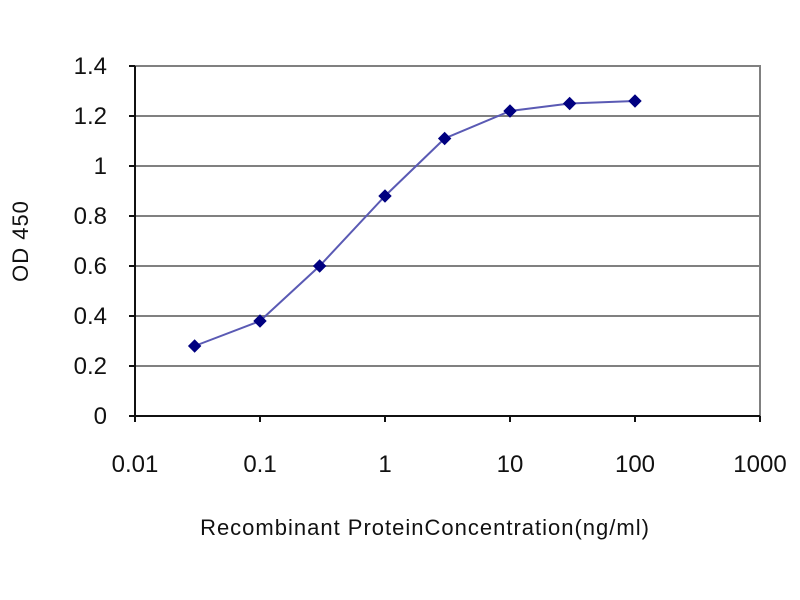 This screenshot has width=800, height=600. Describe the element at coordinates (20, 241) in the screenshot. I see `y-axis-title: OD 450` at that location.